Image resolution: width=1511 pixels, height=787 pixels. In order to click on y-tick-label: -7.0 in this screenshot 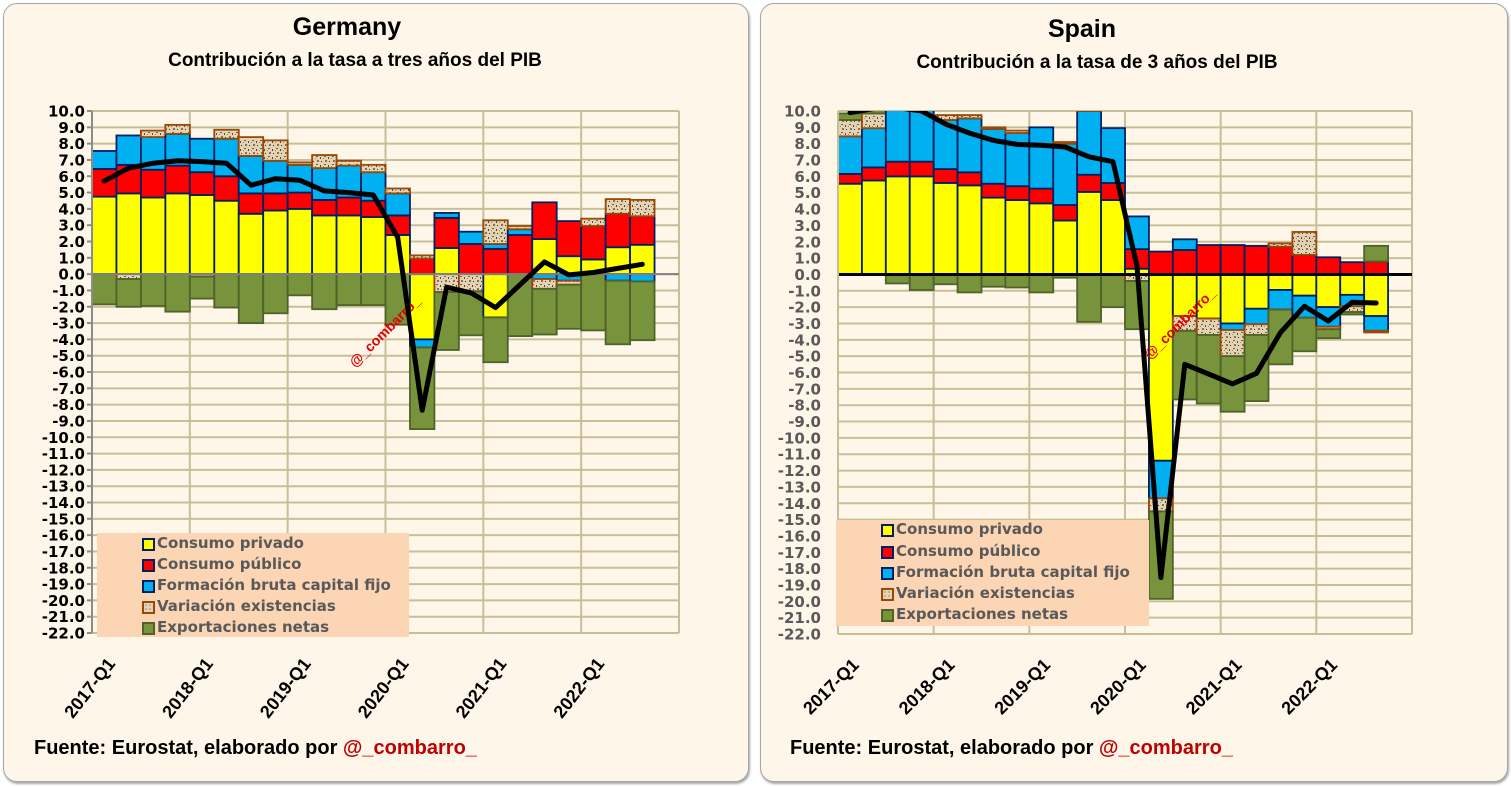, I will do `click(804, 389)`.